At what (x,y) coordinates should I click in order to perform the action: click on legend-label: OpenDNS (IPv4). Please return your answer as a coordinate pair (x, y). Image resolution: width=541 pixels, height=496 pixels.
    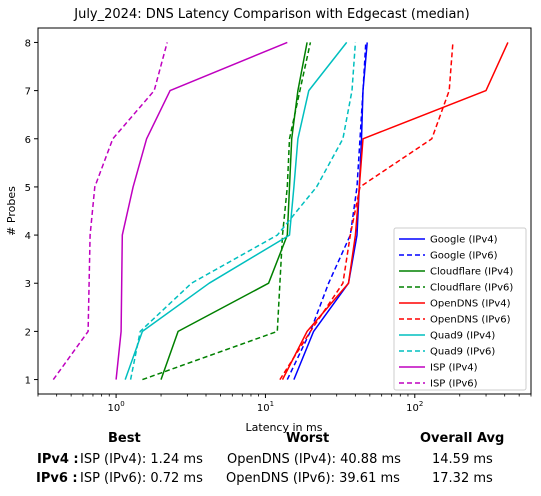
    Looking at the image, I should click on (470, 304).